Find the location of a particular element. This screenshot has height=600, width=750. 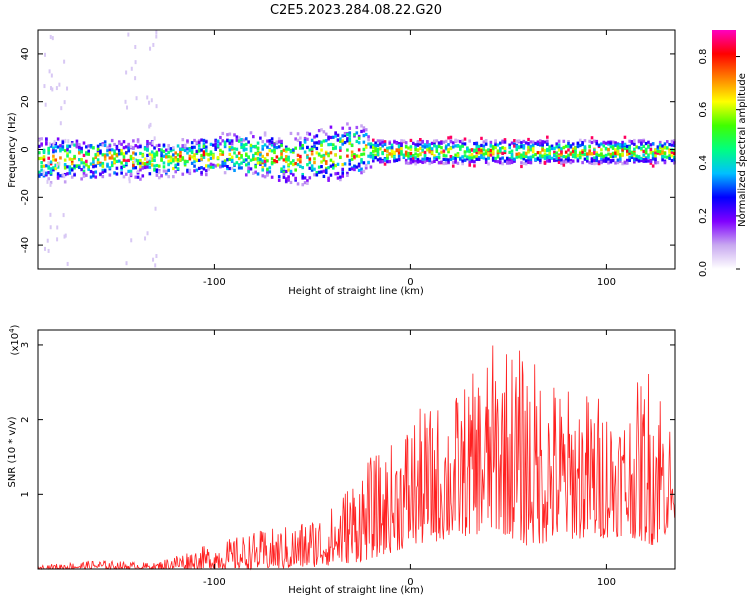

spectrogram-y-axis-label: Frequency (Hz) is located at coordinates (12, 150).